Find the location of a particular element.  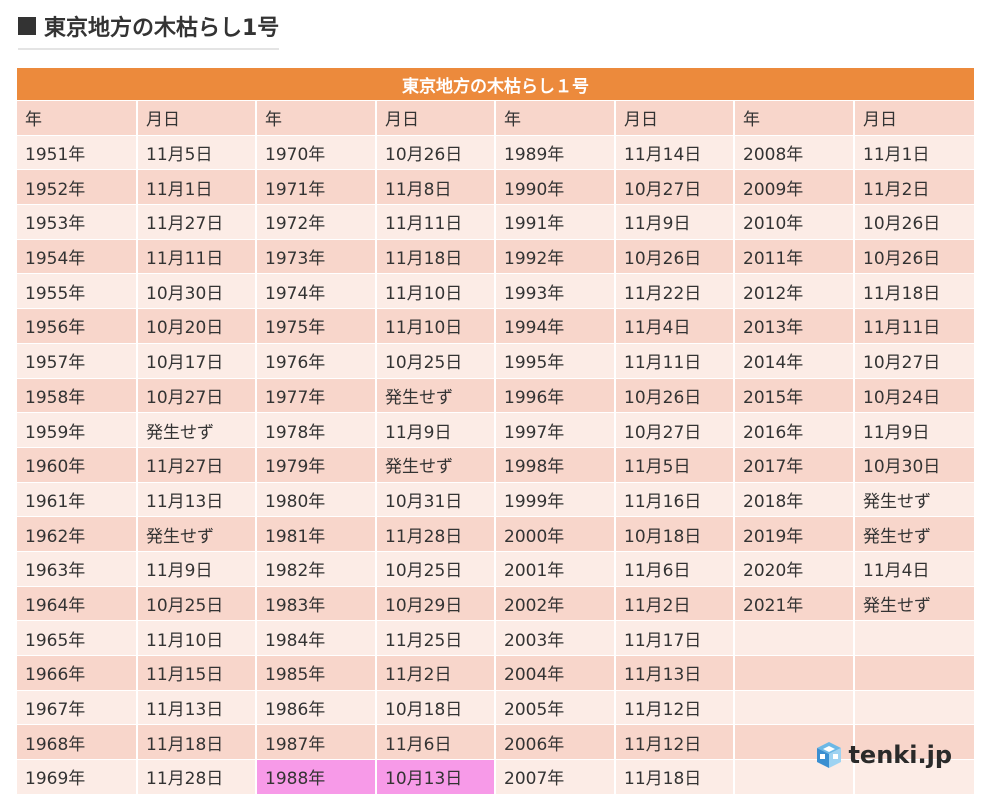

year-cell: 2014年 is located at coordinates (794, 361).